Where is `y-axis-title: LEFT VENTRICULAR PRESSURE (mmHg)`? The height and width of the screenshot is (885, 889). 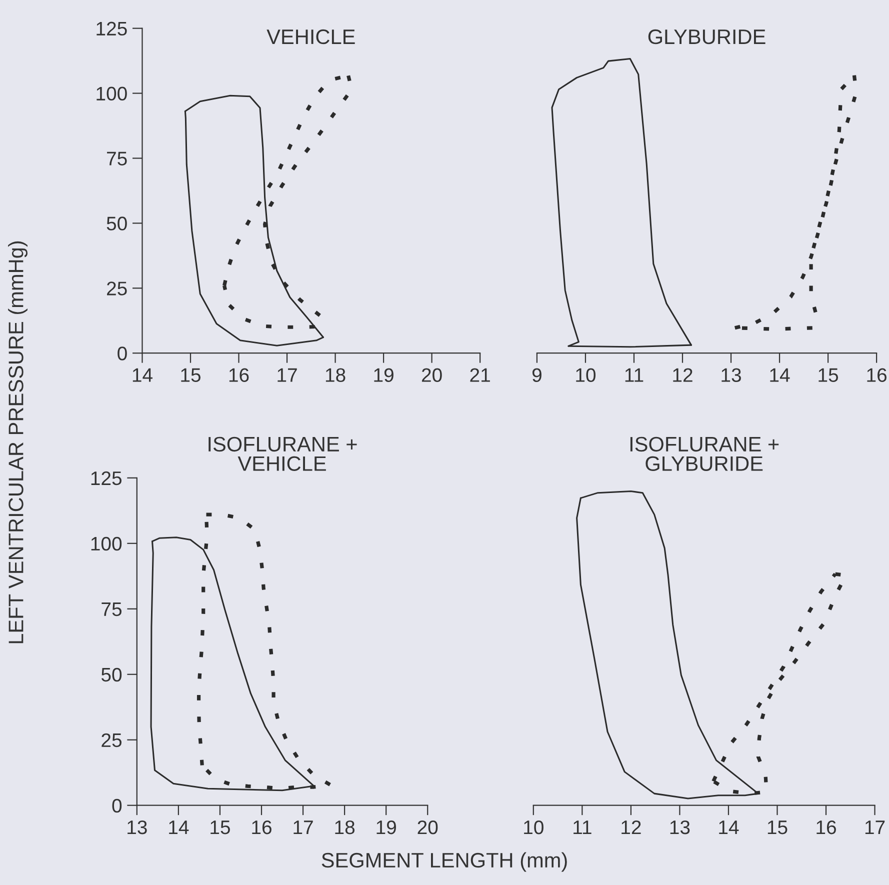 y-axis-title: LEFT VENTRICULAR PRESSURE (mmHg) is located at coordinates (18, 442).